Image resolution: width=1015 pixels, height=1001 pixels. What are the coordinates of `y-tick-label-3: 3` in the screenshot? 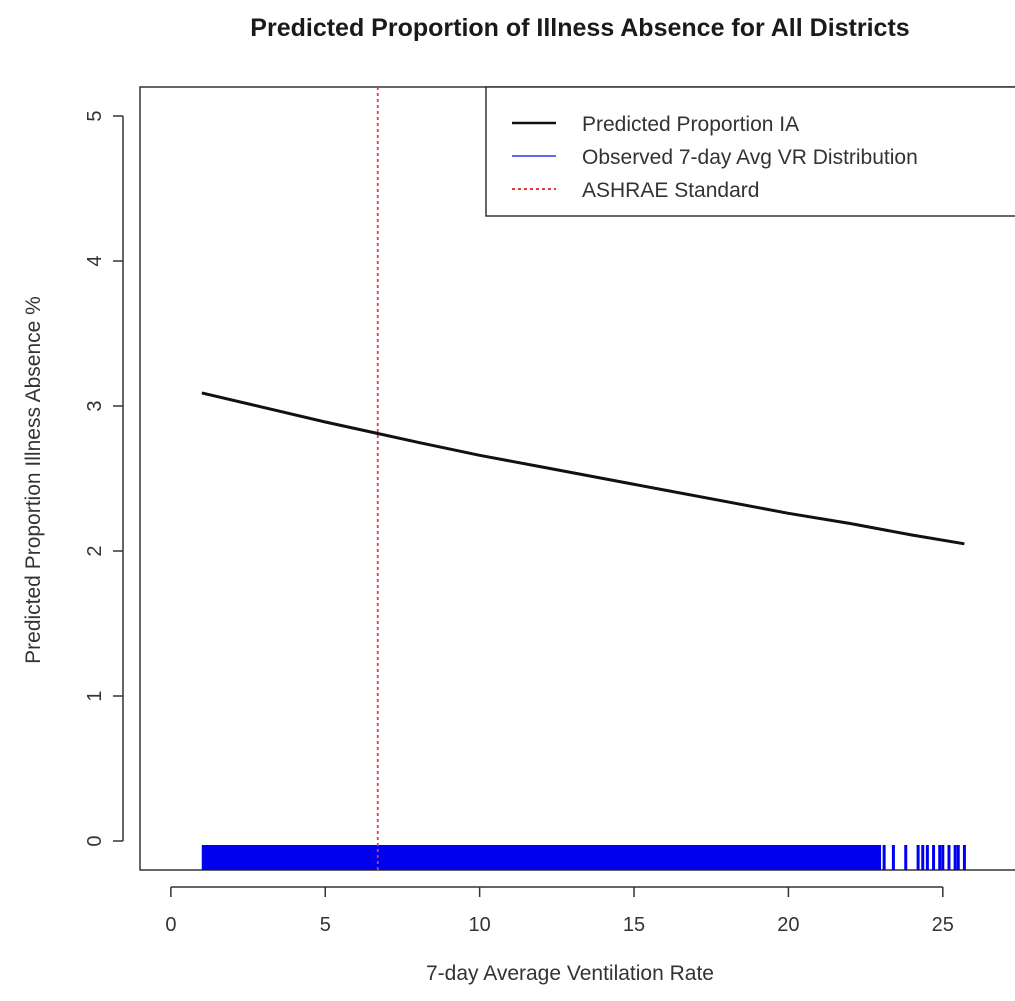 It's located at (95, 405).